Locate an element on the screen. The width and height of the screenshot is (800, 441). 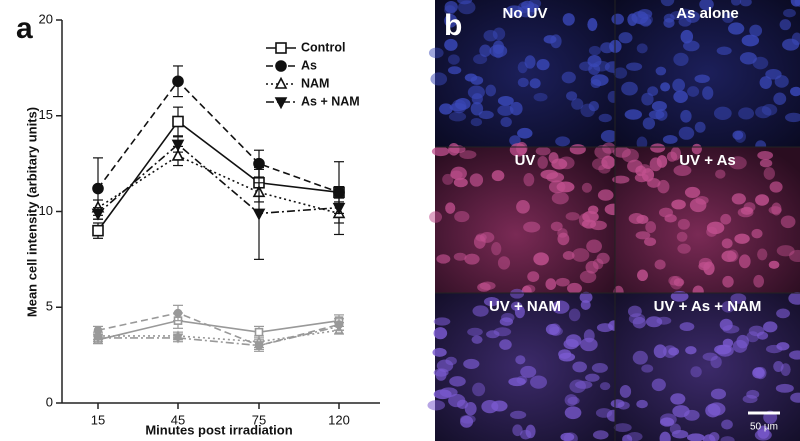
y-tick-label: 15 is located at coordinates (46, 114).